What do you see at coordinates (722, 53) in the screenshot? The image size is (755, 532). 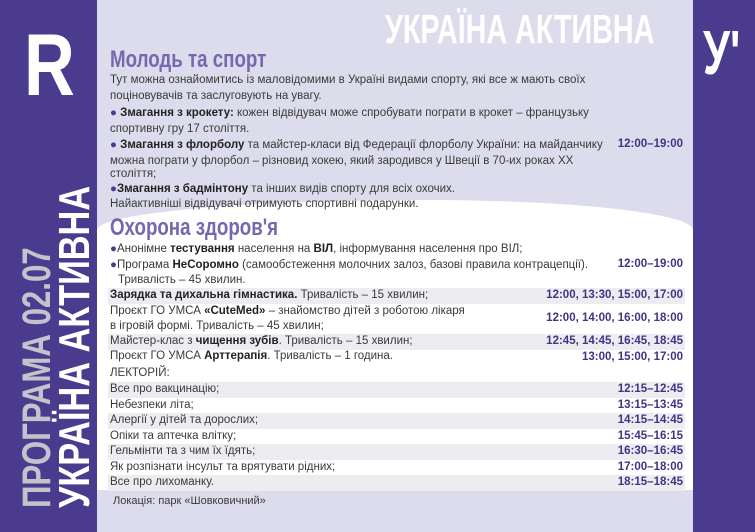 I see `logo-u: У'` at bounding box center [722, 53].